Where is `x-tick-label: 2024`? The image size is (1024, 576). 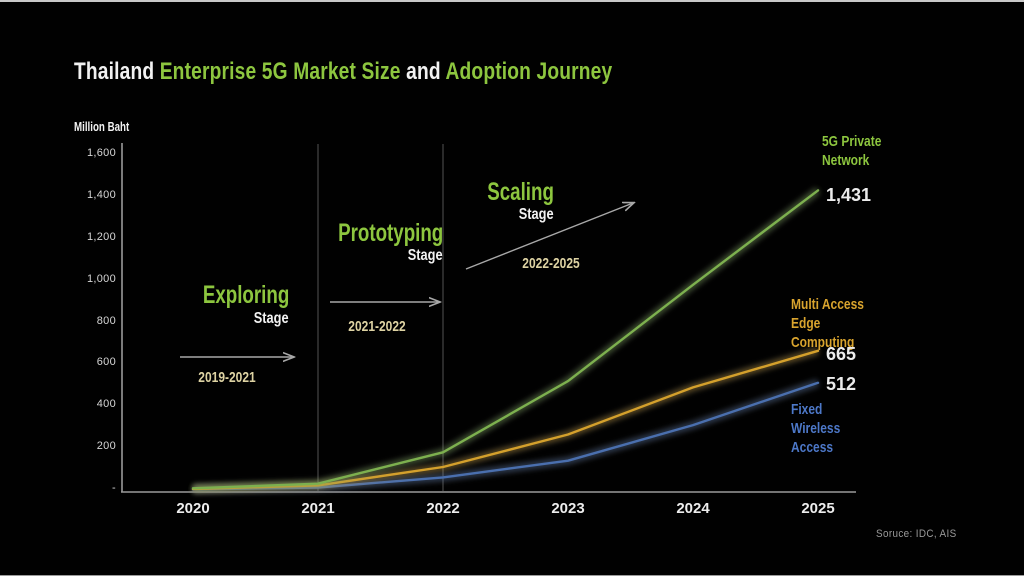
x-tick-label: 2024 is located at coordinates (693, 508).